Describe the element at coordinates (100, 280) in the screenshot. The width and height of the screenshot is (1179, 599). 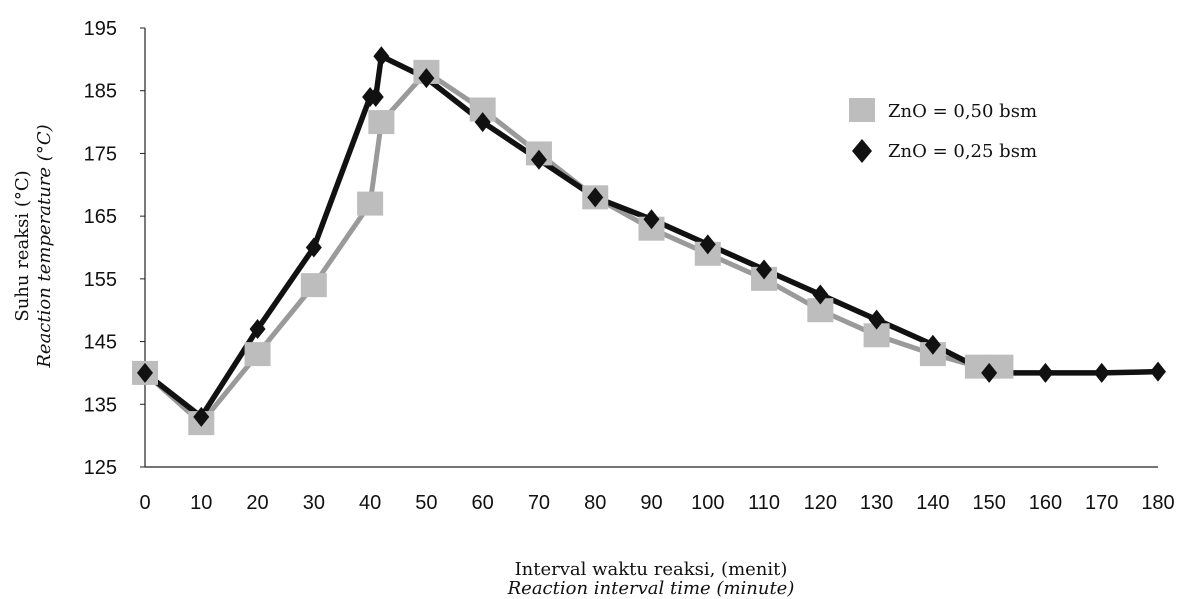
I see `y-tick-label: 155` at that location.